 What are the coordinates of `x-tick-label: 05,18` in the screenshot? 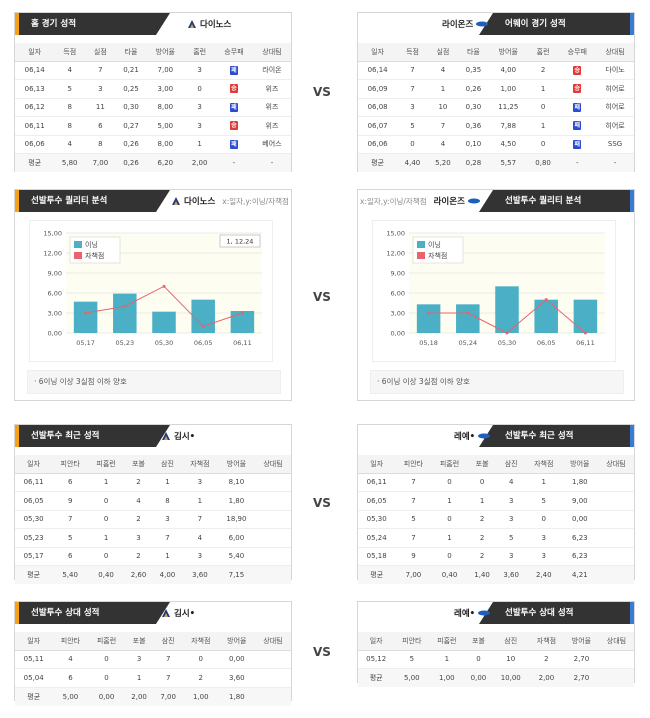 It's located at (428, 343).